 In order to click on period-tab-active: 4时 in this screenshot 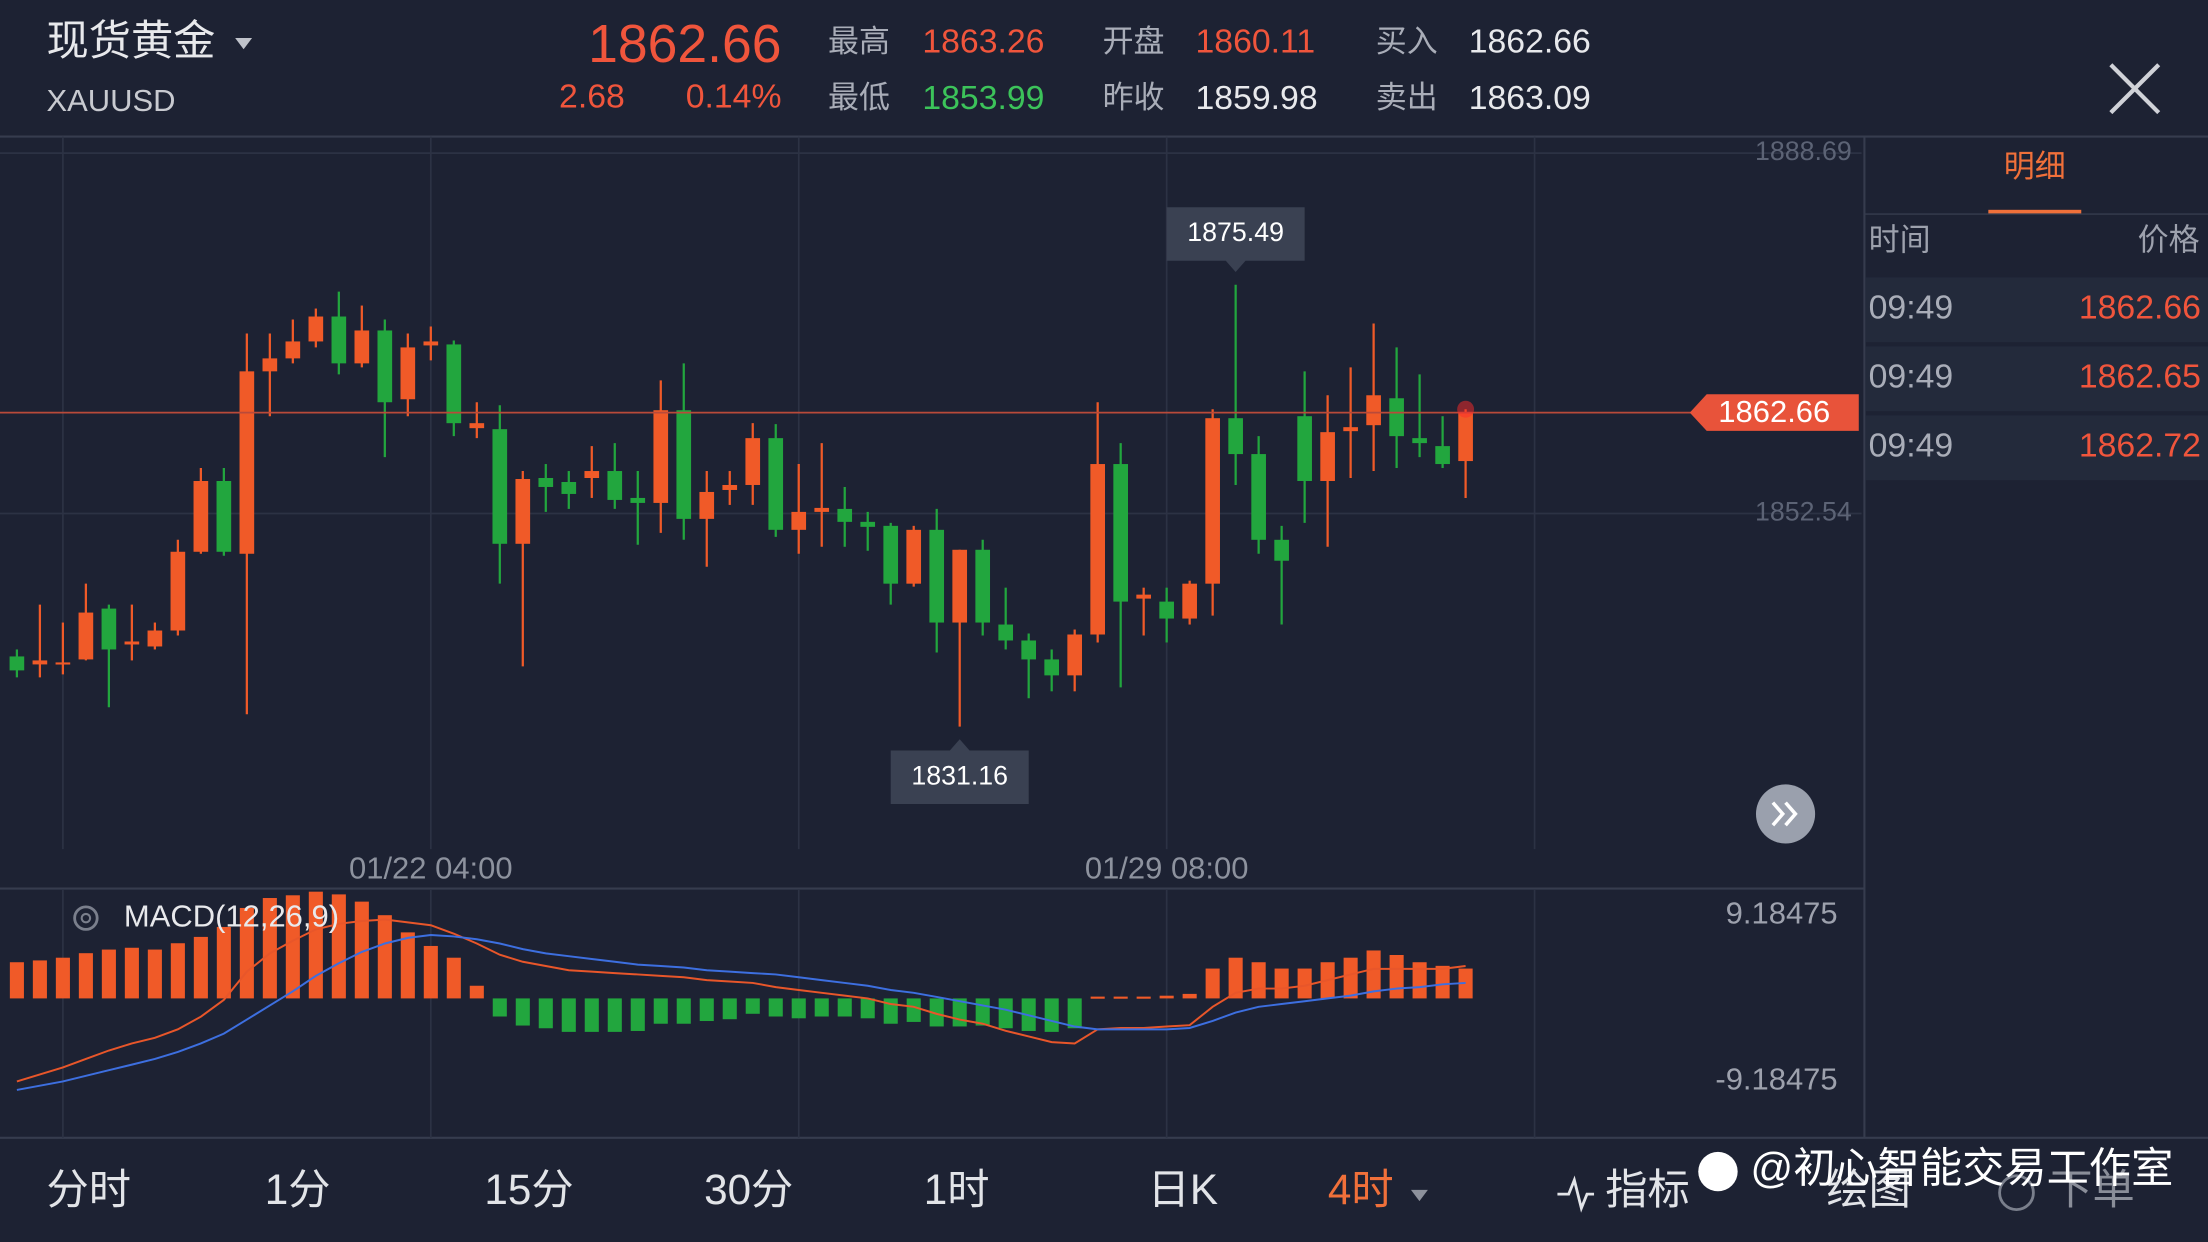, I will do `click(1361, 1189)`.